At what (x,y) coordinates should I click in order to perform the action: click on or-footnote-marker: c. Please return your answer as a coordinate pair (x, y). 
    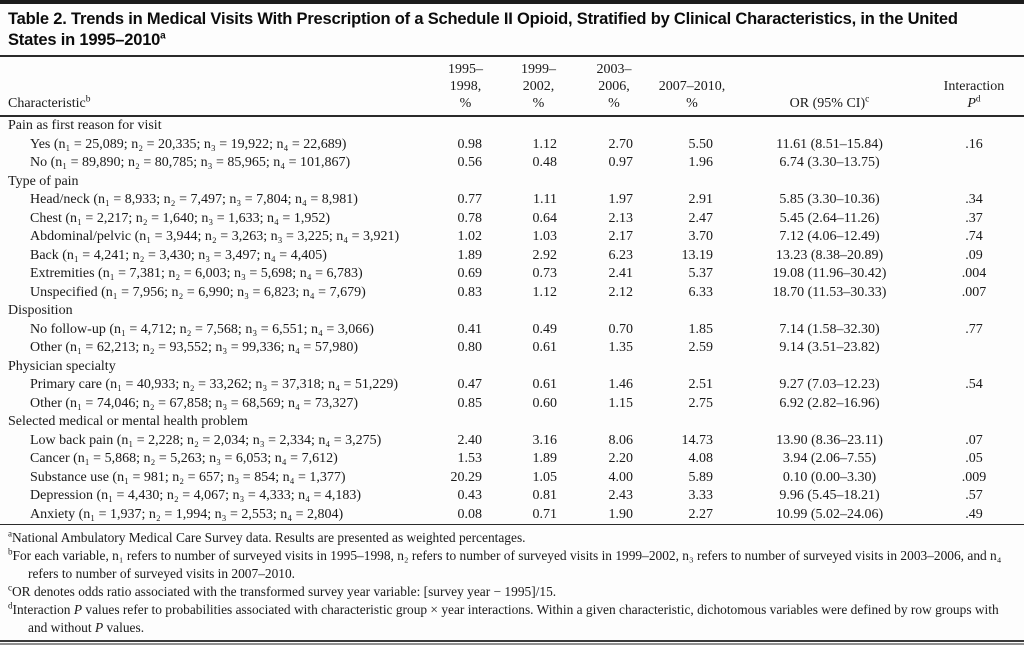
    Looking at the image, I should click on (867, 99).